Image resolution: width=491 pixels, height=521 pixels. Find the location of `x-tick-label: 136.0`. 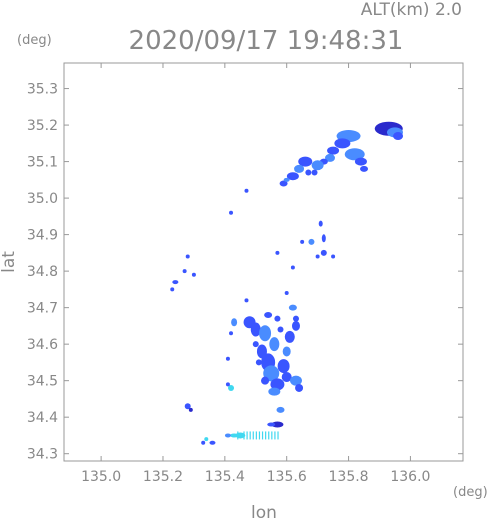

x-tick-label: 136.0 is located at coordinates (410, 477).